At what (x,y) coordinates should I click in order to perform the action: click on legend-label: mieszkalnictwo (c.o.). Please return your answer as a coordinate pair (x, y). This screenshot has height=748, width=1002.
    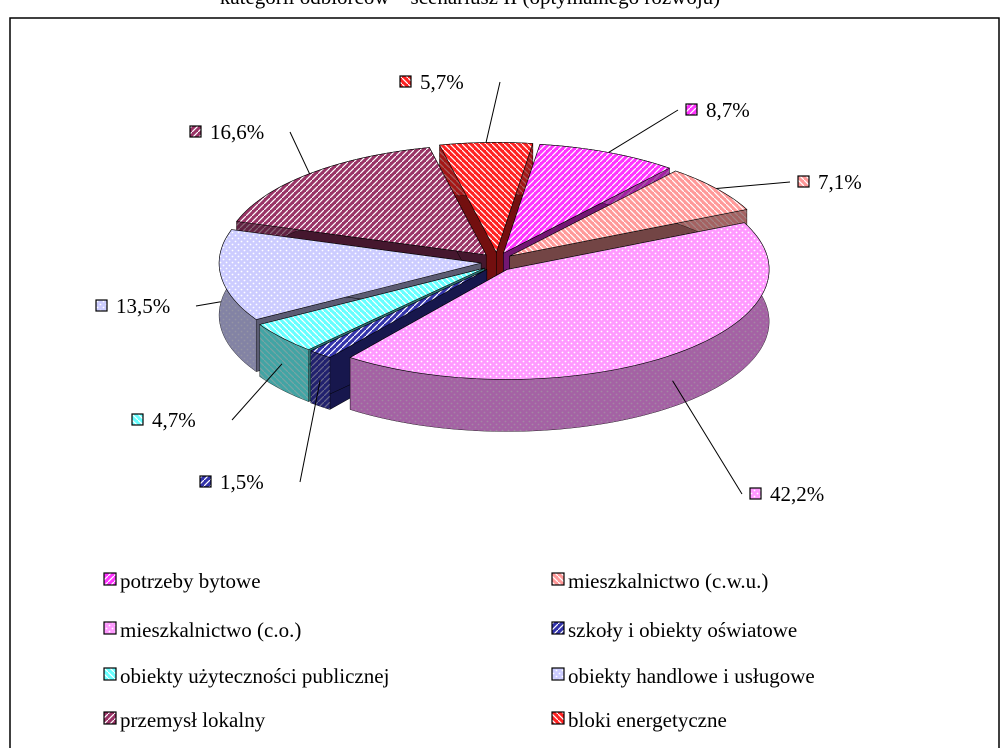
    Looking at the image, I should click on (210, 630).